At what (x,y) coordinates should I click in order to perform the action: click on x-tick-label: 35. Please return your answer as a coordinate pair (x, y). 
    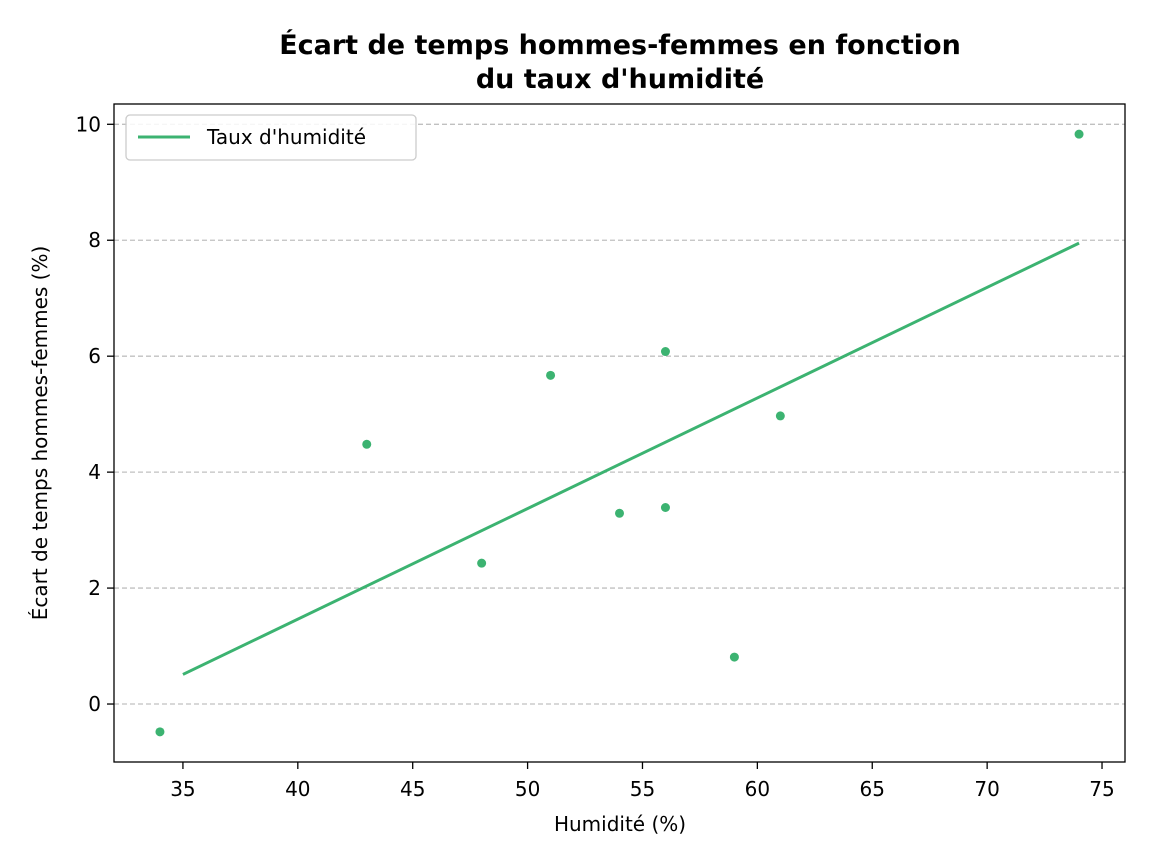
    Looking at the image, I should click on (182, 789).